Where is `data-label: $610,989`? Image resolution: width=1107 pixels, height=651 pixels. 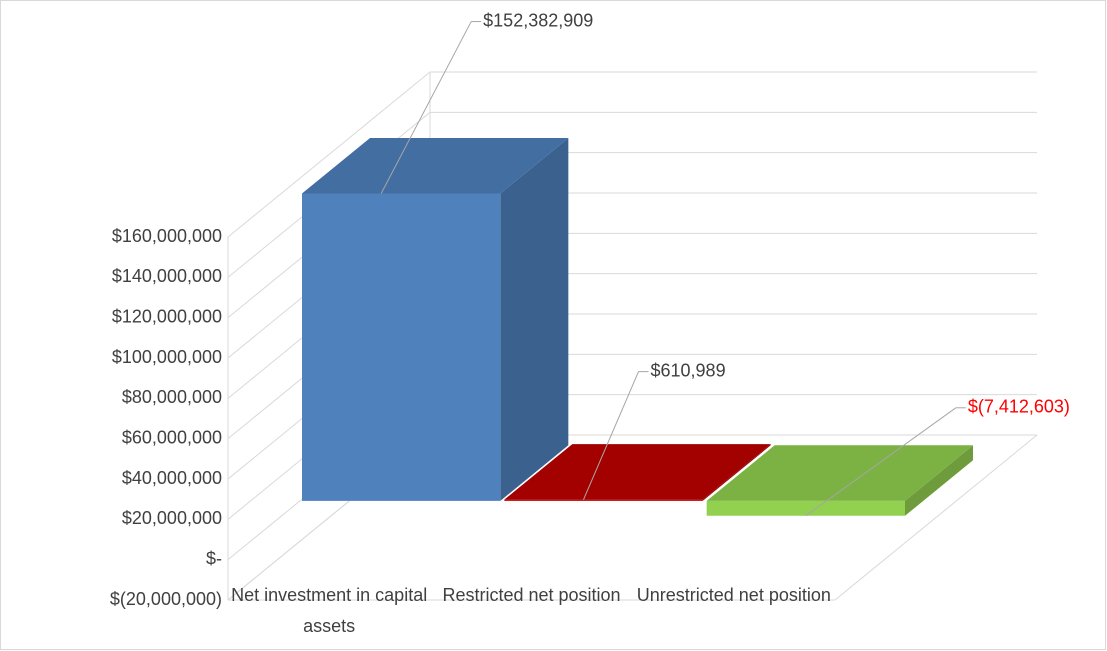 data-label: $610,989 is located at coordinates (688, 370).